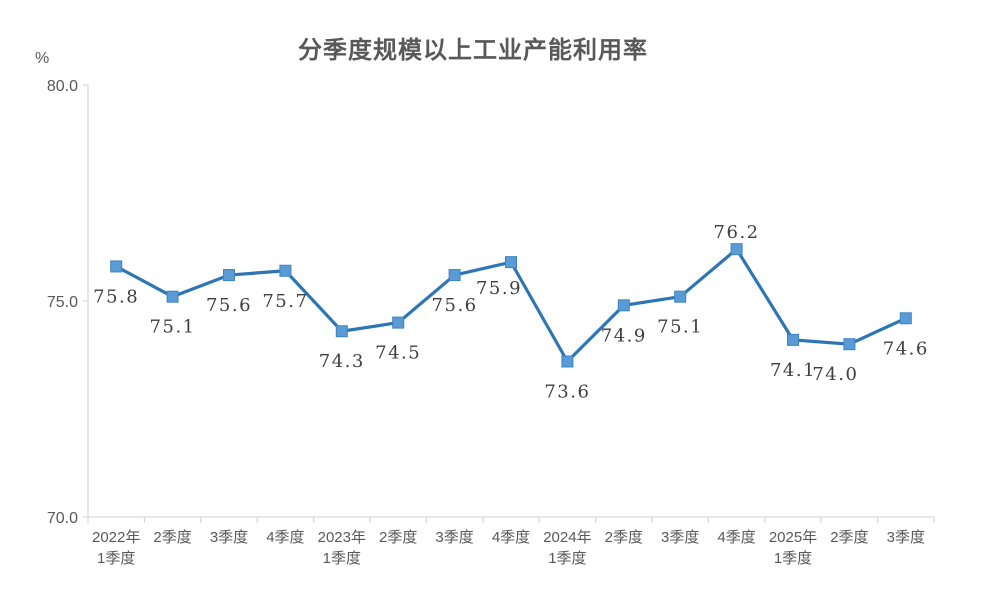  I want to click on data-point-label: 74.5, so click(398, 353).